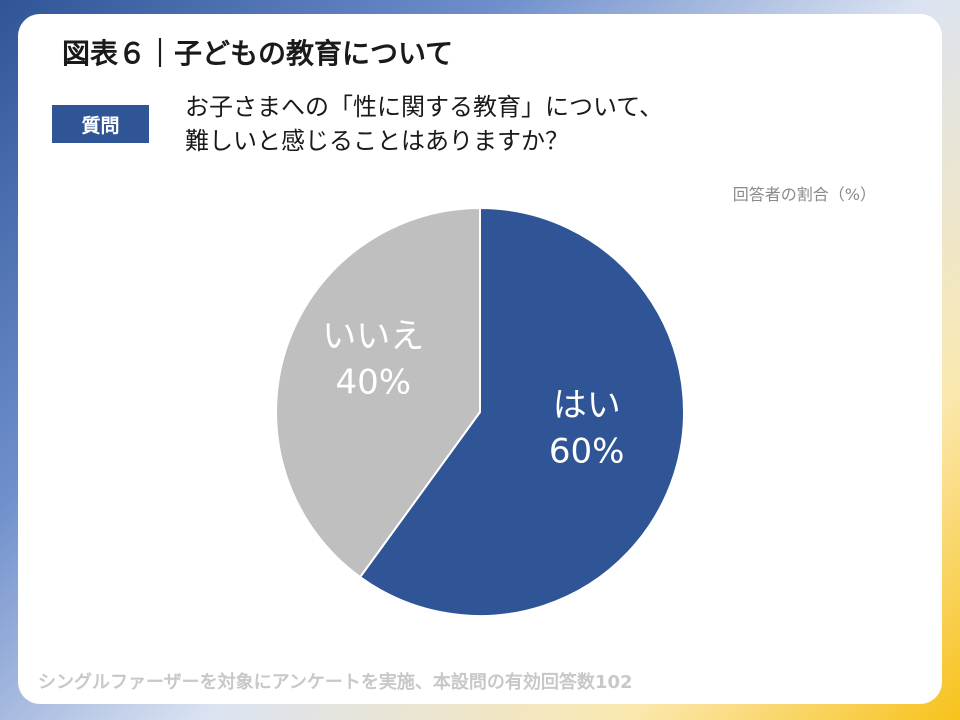  I want to click on slice-value-label-1: 60%, so click(587, 452).